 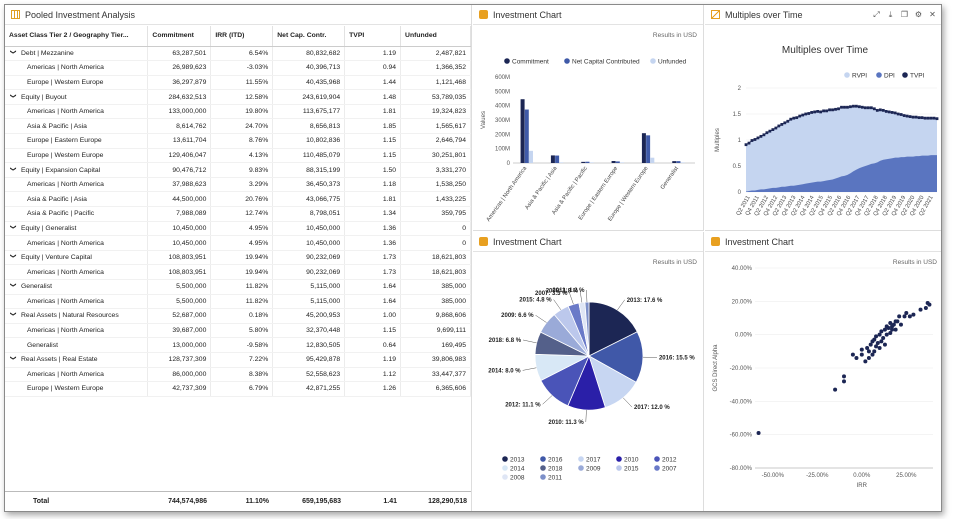 What do you see at coordinates (179, 36) in the screenshot?
I see `column-header: Commitment` at bounding box center [179, 36].